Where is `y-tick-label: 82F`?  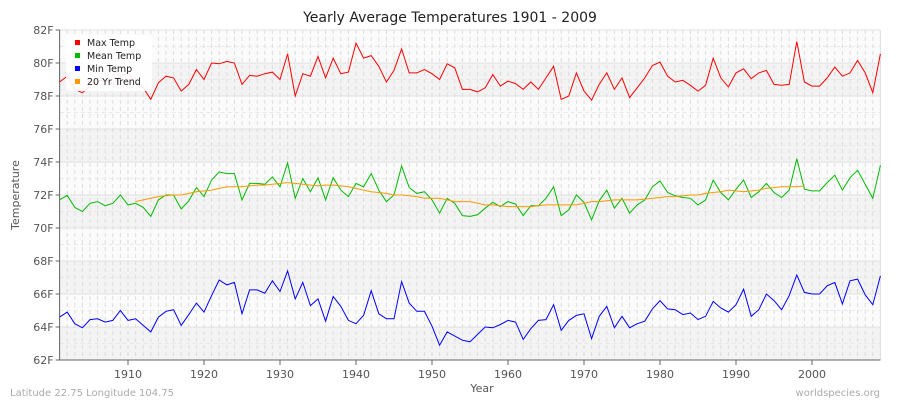
y-tick-label: 82F is located at coordinates (43, 30).